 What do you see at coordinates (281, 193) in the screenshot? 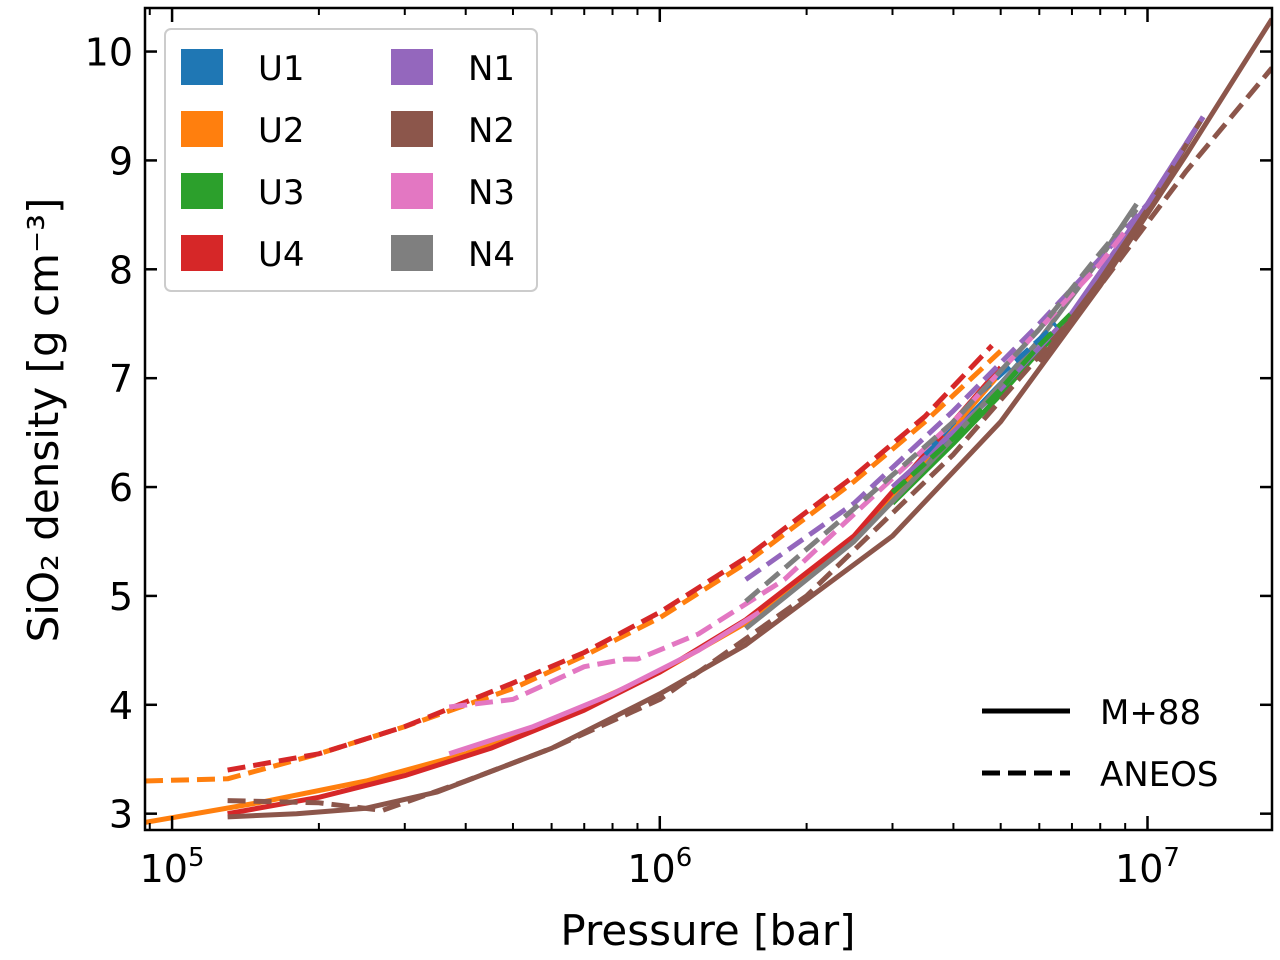
I see `legend-label-u3: U3` at bounding box center [281, 193].